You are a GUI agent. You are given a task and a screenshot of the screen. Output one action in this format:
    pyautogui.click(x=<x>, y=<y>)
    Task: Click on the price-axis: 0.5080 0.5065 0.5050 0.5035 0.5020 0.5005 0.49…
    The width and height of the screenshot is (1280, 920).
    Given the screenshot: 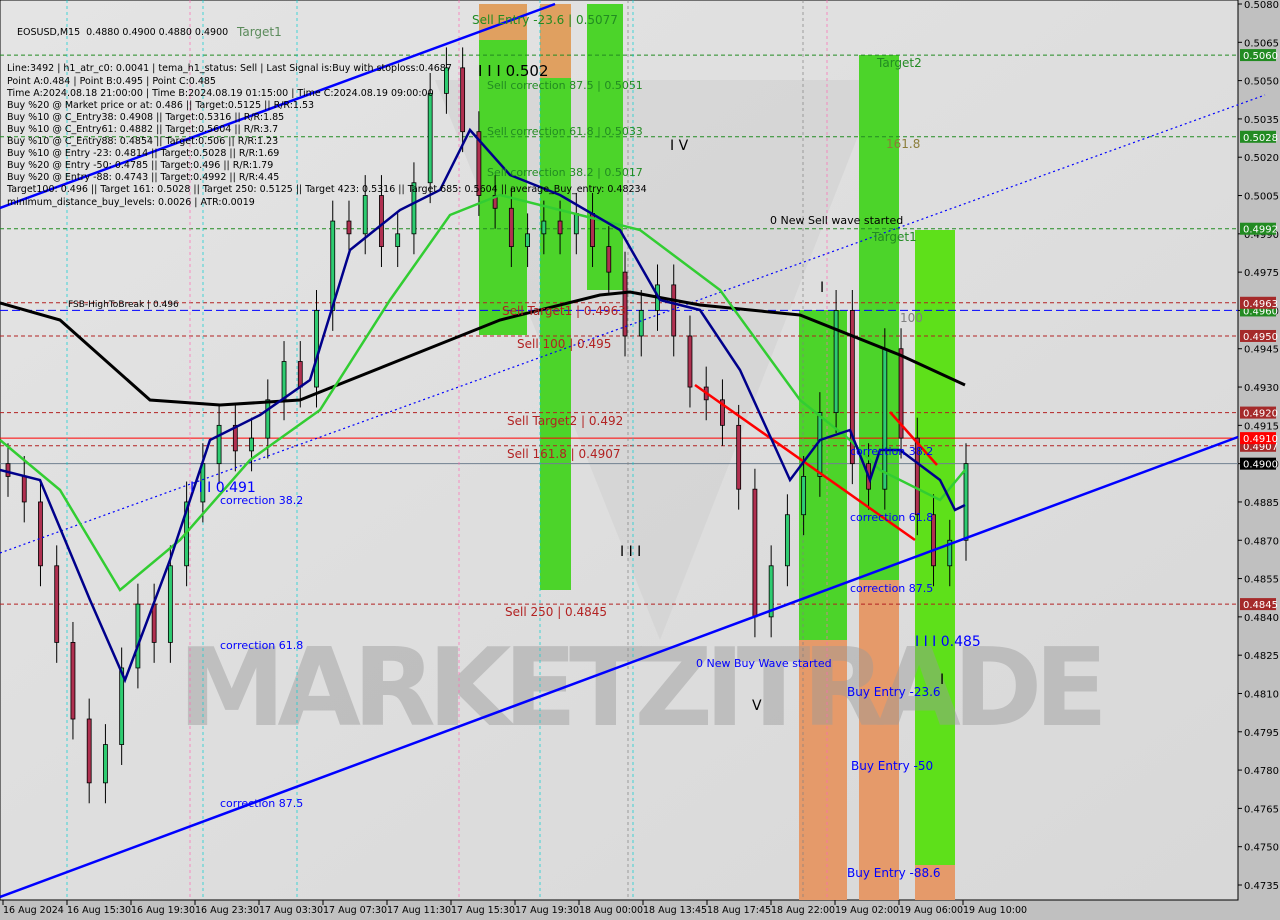 What is the action you would take?
    pyautogui.click(x=1258, y=446)
    